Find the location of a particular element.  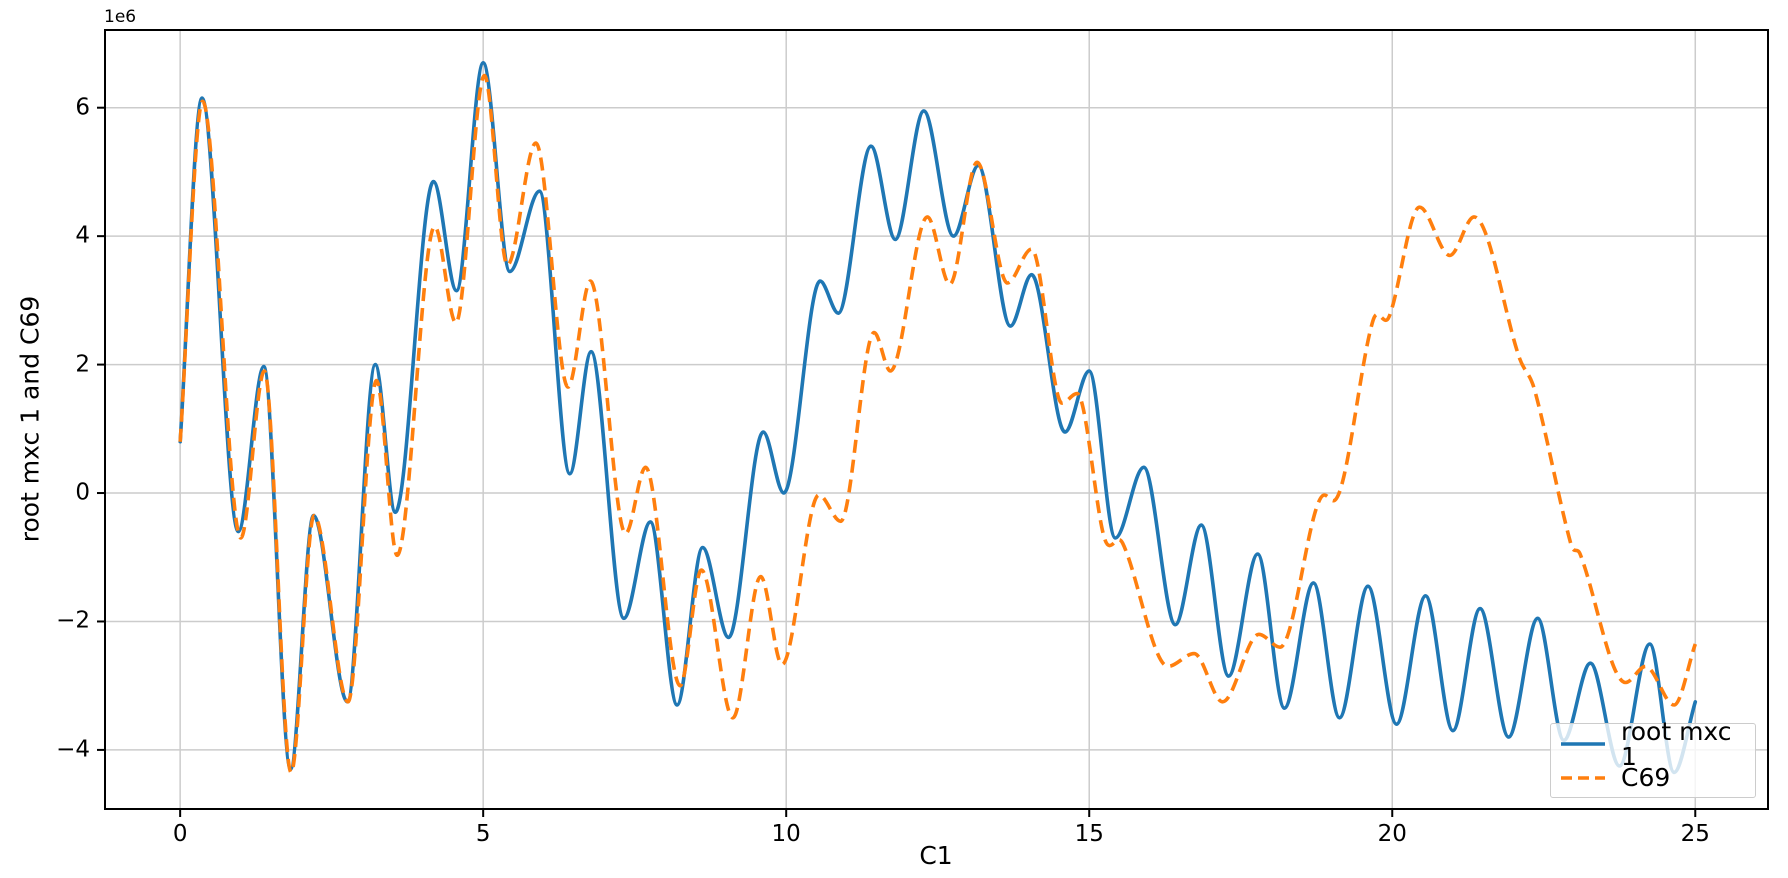

y-tick-label: 6 is located at coordinates (82, 107).